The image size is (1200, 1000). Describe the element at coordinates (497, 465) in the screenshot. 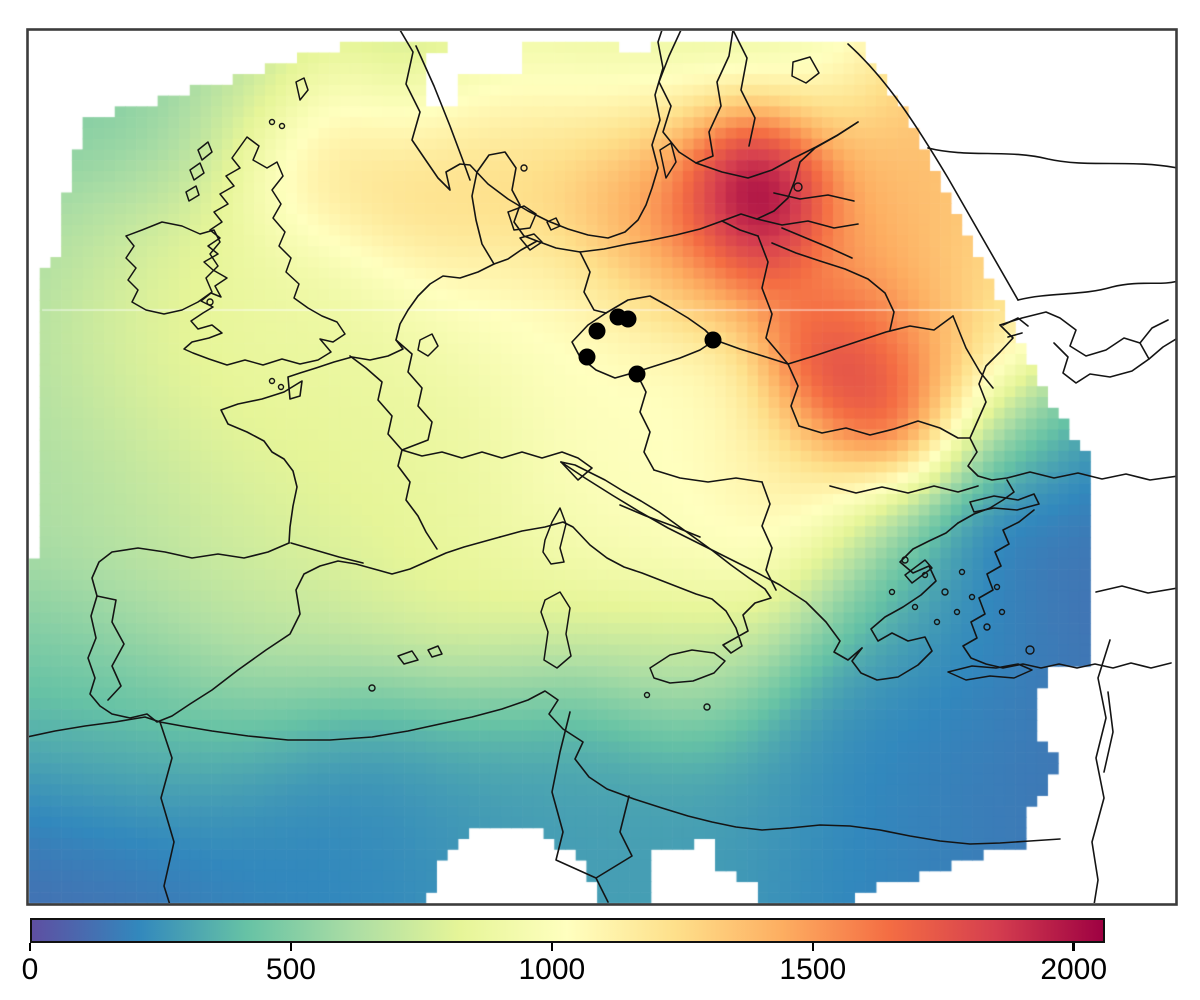

I see `border-alps-borders` at that location.